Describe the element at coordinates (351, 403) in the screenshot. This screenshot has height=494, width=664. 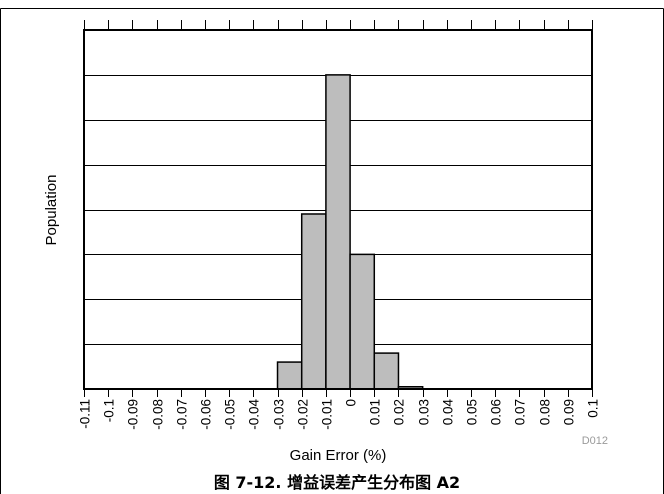
I see `x-tick-label: 0` at that location.